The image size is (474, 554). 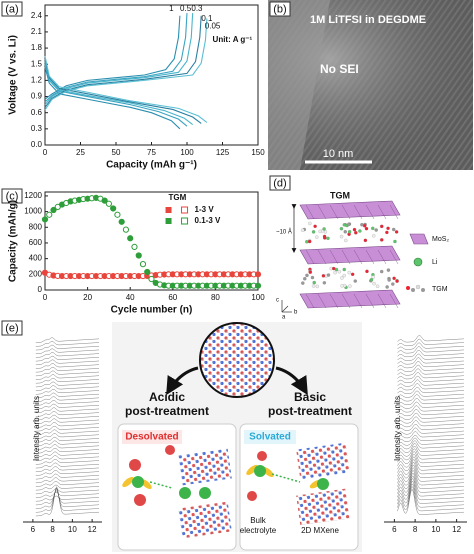 I want to click on x-tick-label: 20, so click(x=87, y=297).